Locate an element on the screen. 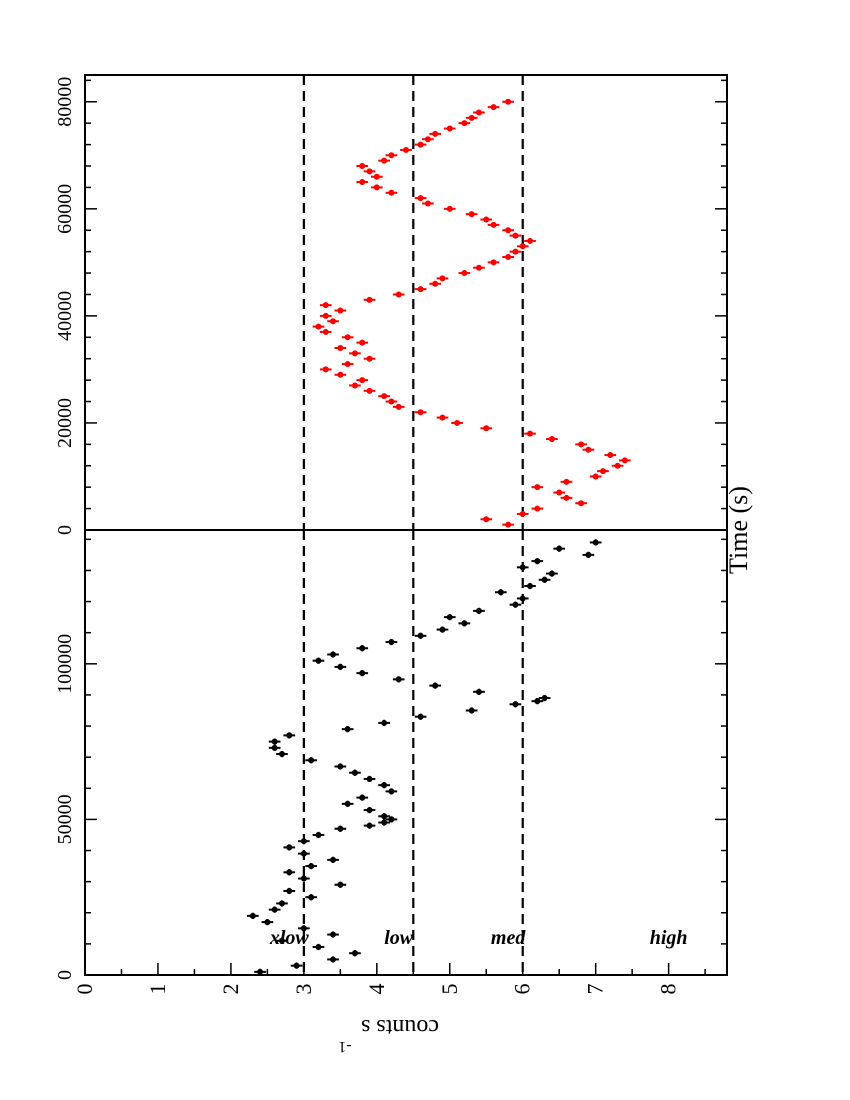 This screenshot has height=1100, width=850. x-tick-label: 80000 is located at coordinates (65, 102).